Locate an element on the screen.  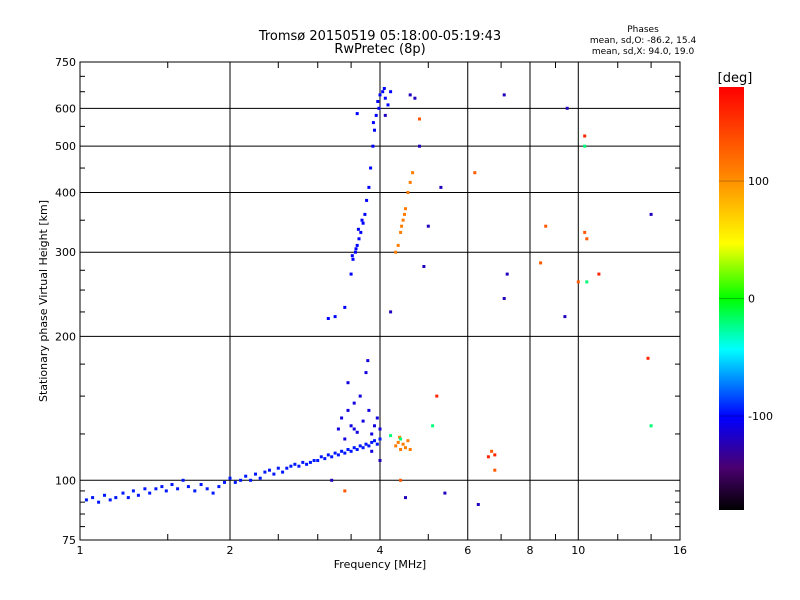
colorbar-tick-label: -100 is located at coordinates (760, 416).